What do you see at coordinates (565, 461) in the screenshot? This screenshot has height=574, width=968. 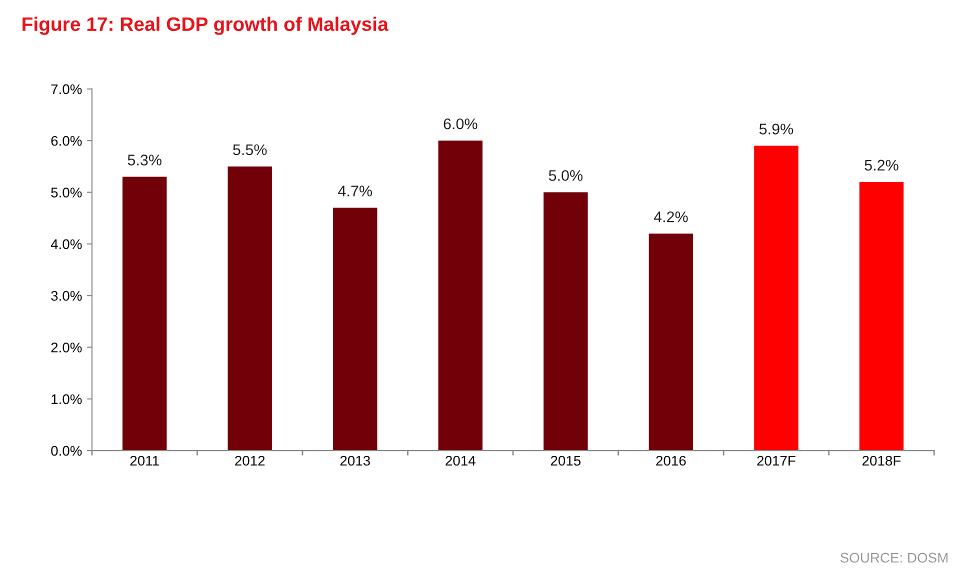 I see `x-tick-label: 2015` at bounding box center [565, 461].